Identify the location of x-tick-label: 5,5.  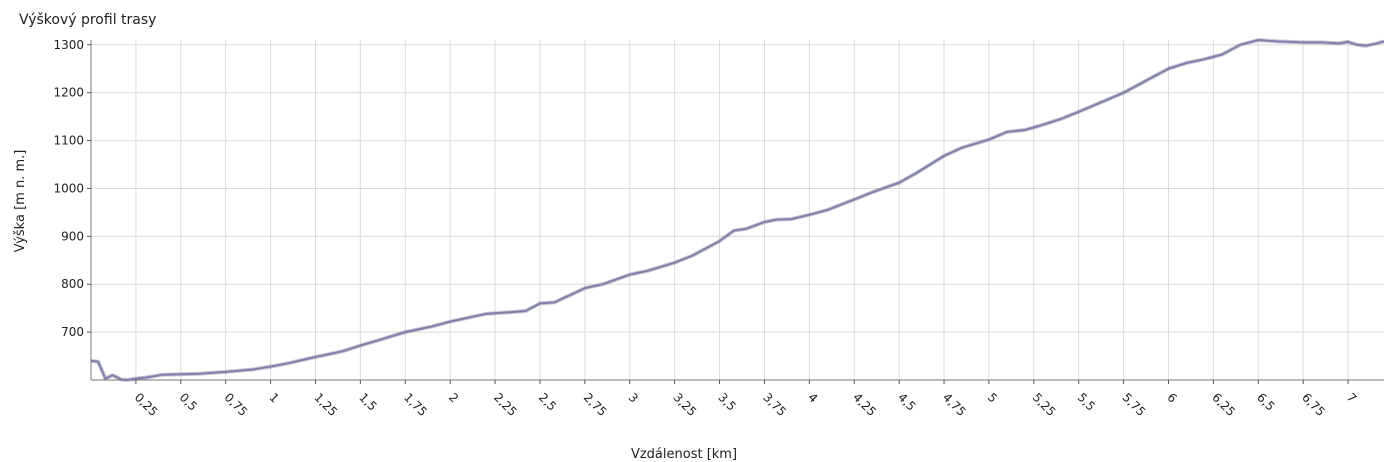
(1086, 401).